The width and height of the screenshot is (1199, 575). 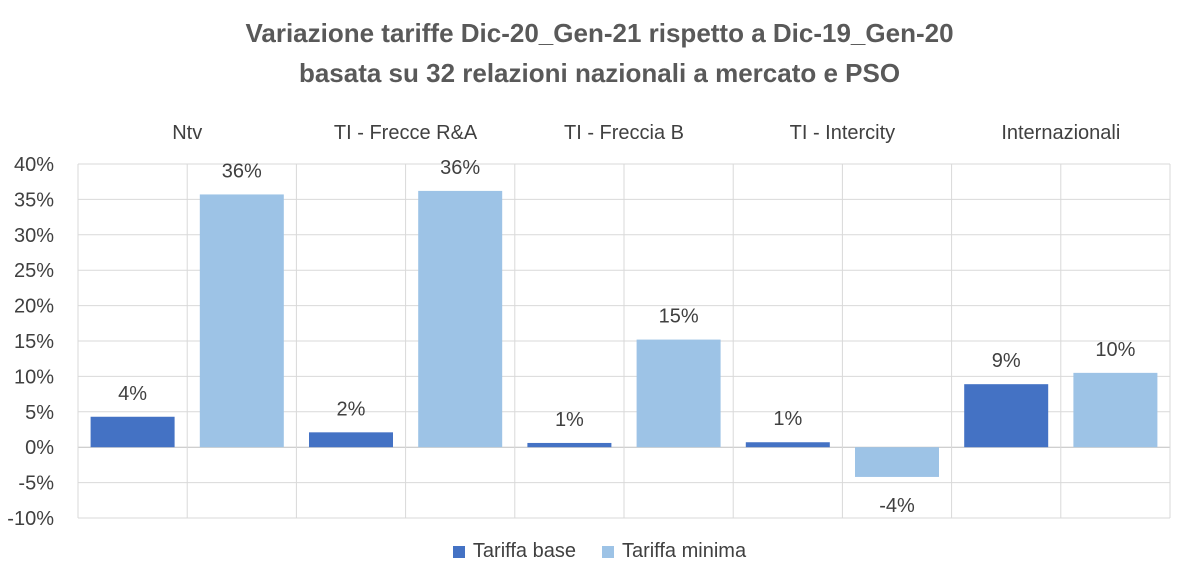 I want to click on category-label: TI - Frecce R&A, so click(x=406, y=133).